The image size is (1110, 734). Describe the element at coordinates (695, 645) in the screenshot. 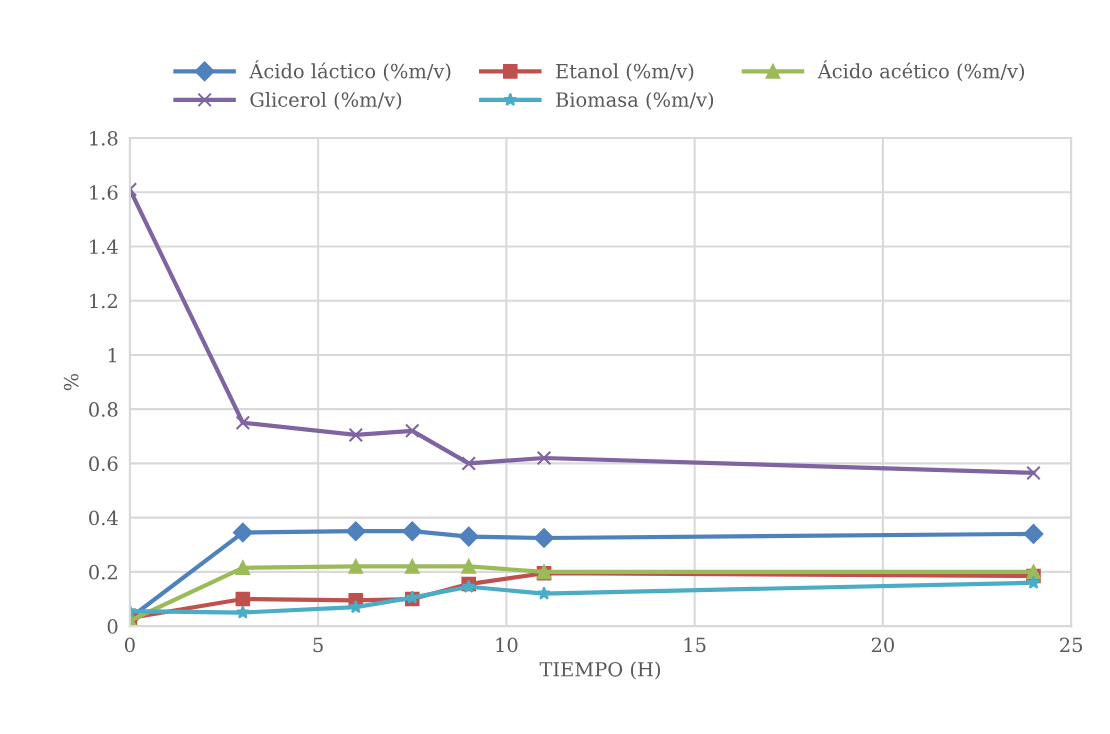

I see `x-tick-label: 15` at that location.